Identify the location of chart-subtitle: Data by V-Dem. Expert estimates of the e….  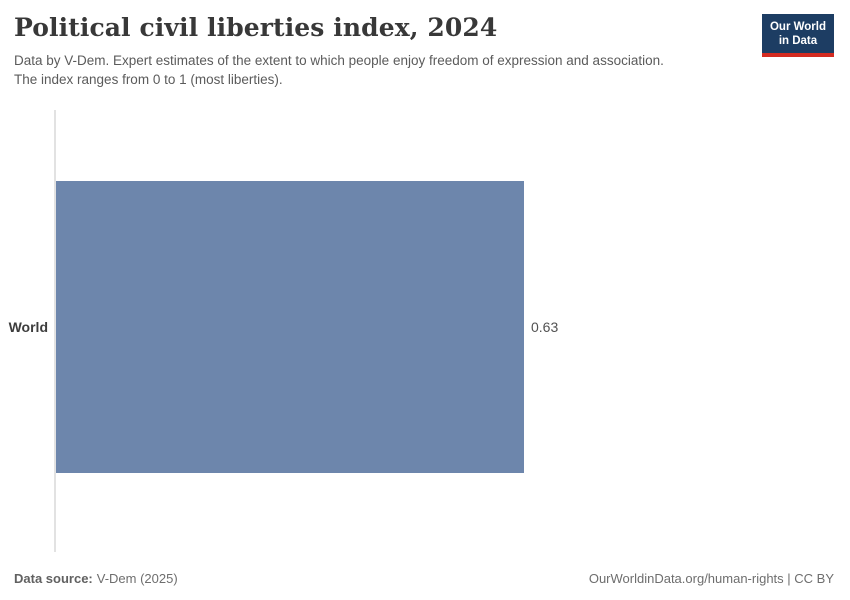
(339, 70).